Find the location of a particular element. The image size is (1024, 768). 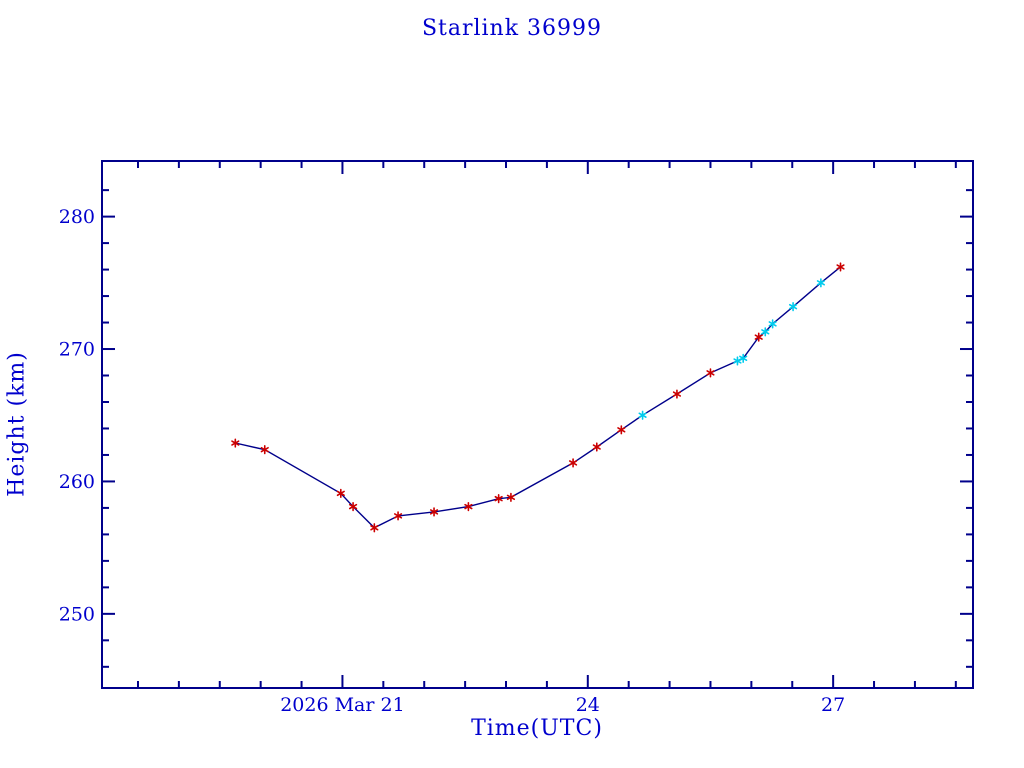

x-tick-label: 27 is located at coordinates (833, 705).